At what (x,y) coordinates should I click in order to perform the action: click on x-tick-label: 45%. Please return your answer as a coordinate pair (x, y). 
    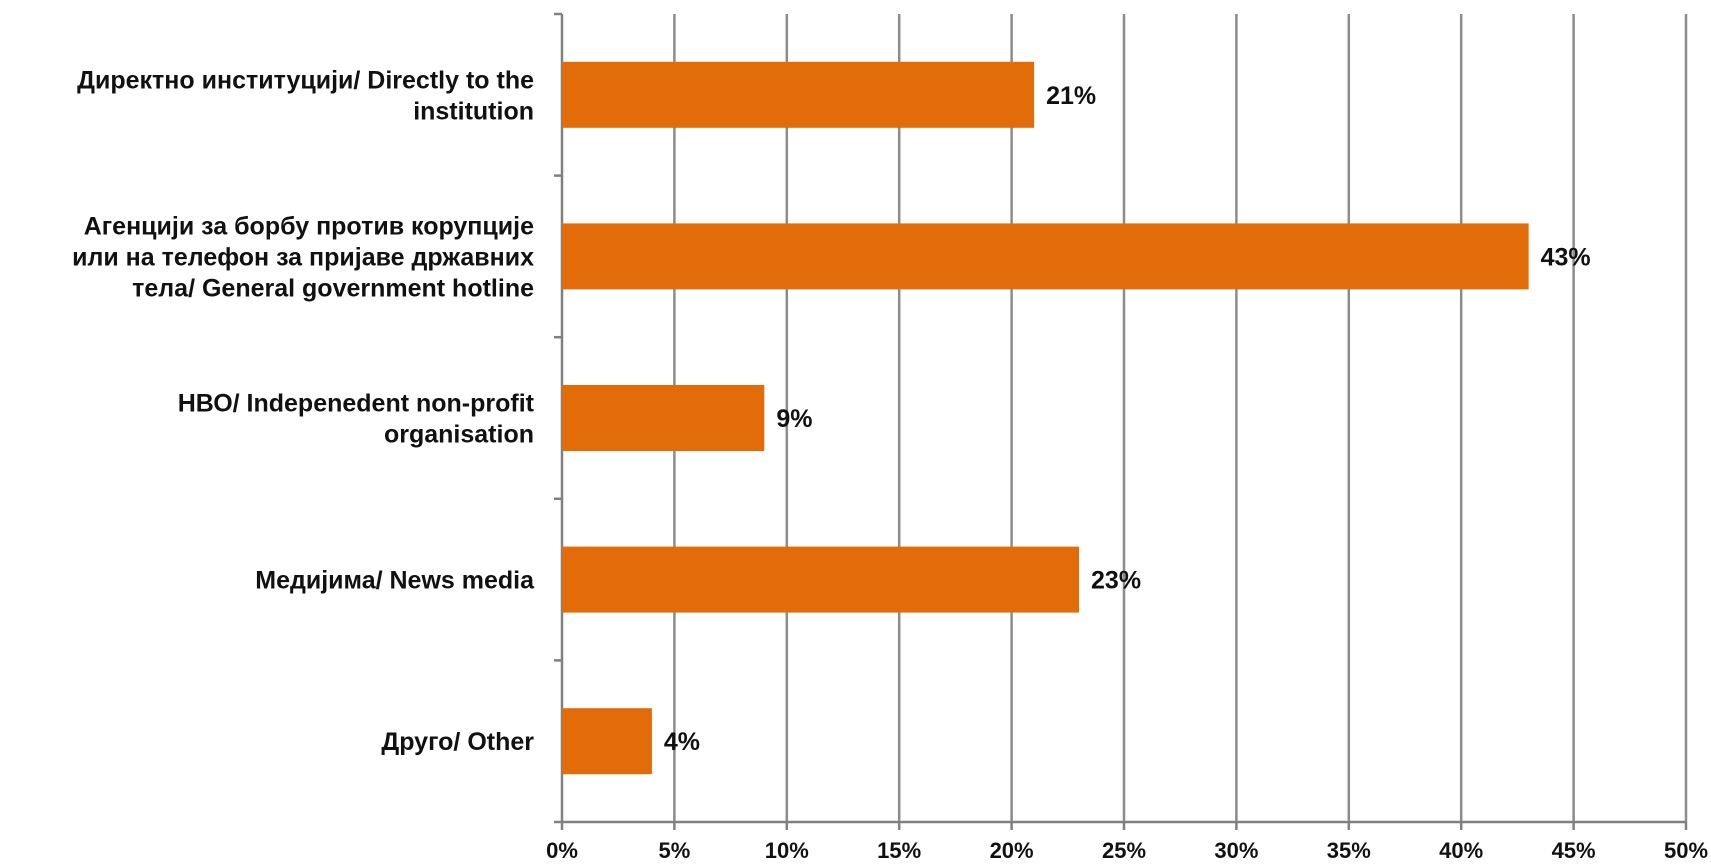
    Looking at the image, I should click on (1574, 850).